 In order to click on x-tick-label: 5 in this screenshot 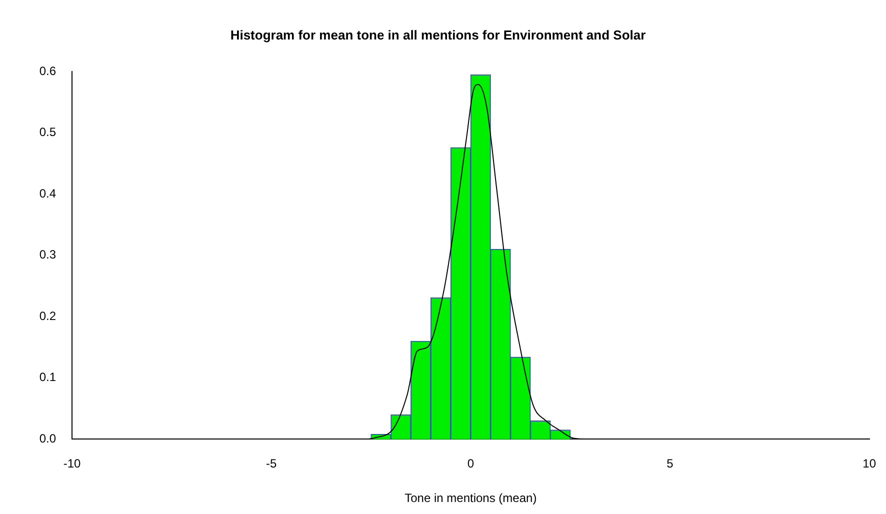, I will do `click(670, 463)`.